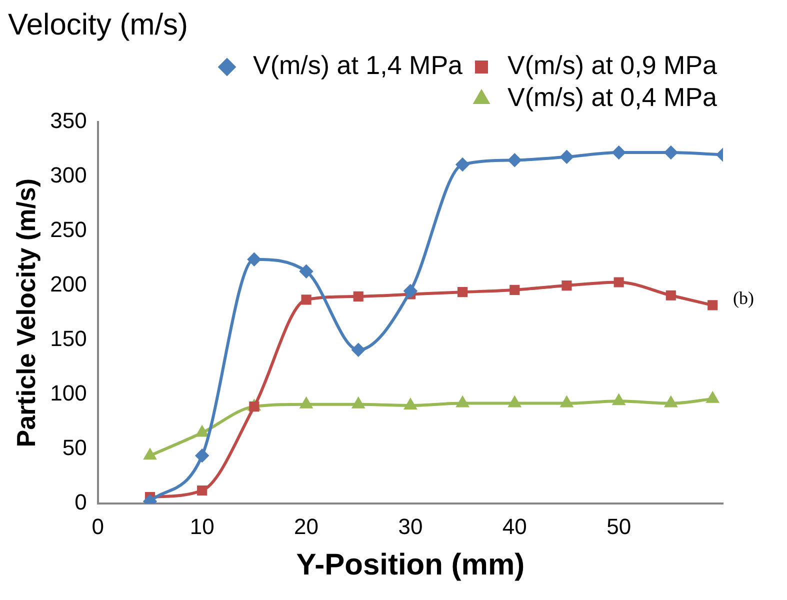  I want to click on x-tick-label: 30, so click(410, 526).